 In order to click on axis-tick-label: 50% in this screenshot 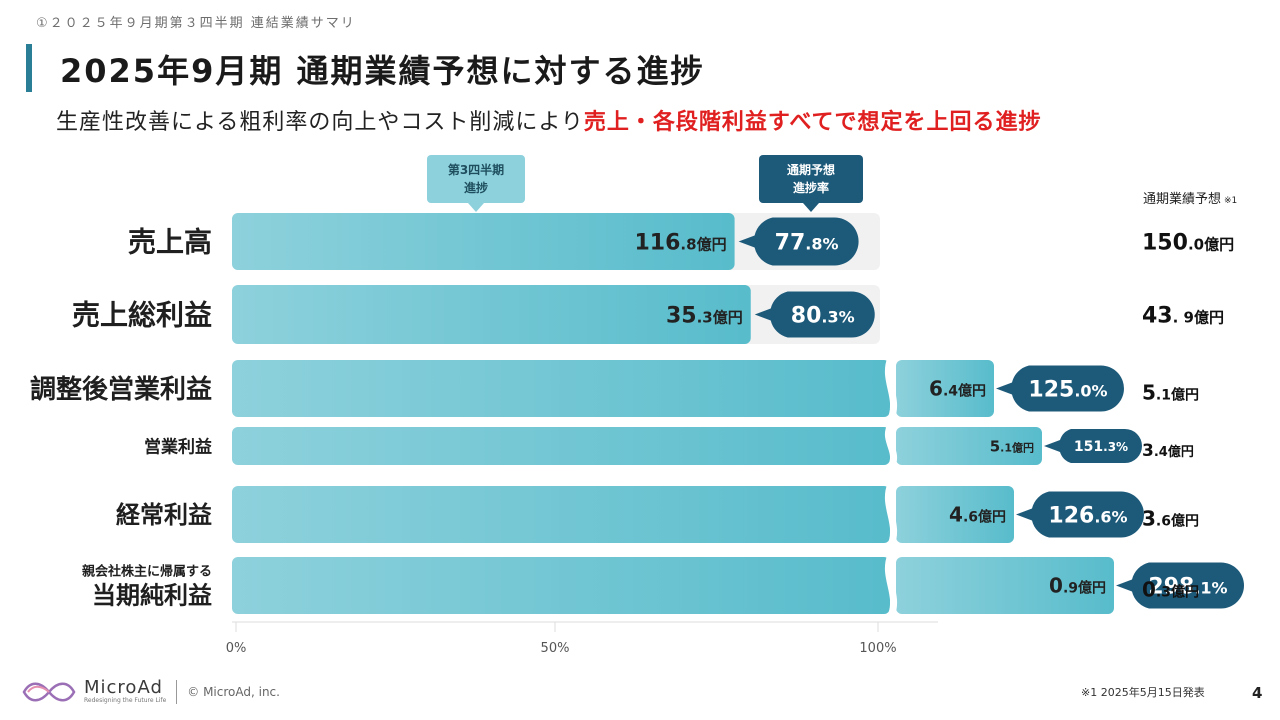, I will do `click(555, 648)`.